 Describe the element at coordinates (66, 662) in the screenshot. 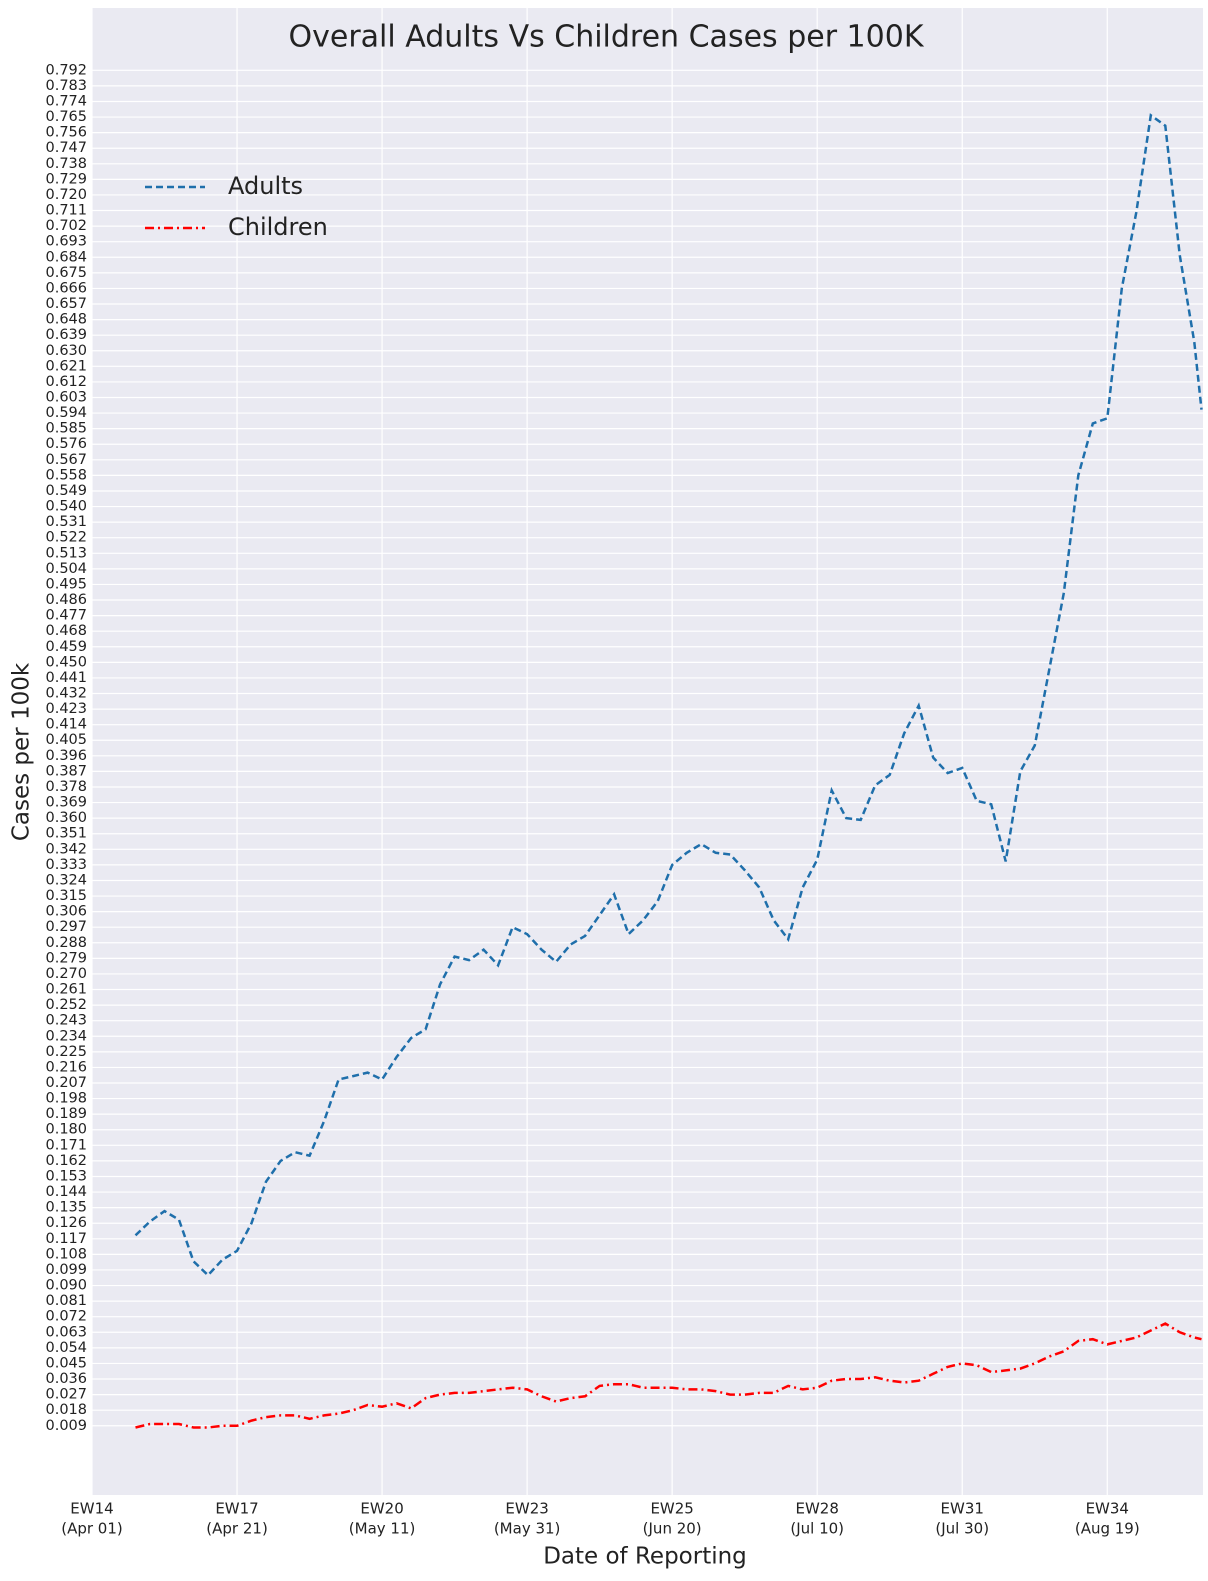

I see `y-tick-label: 0.450` at that location.